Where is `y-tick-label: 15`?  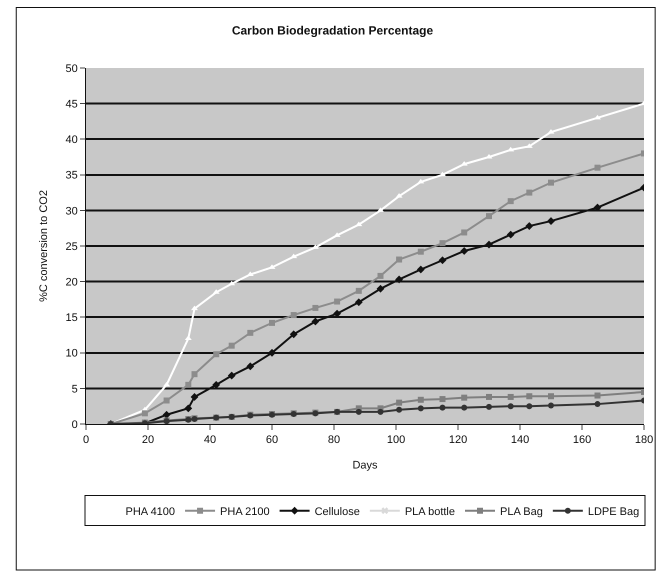
y-tick-label: 15 is located at coordinates (72, 318).